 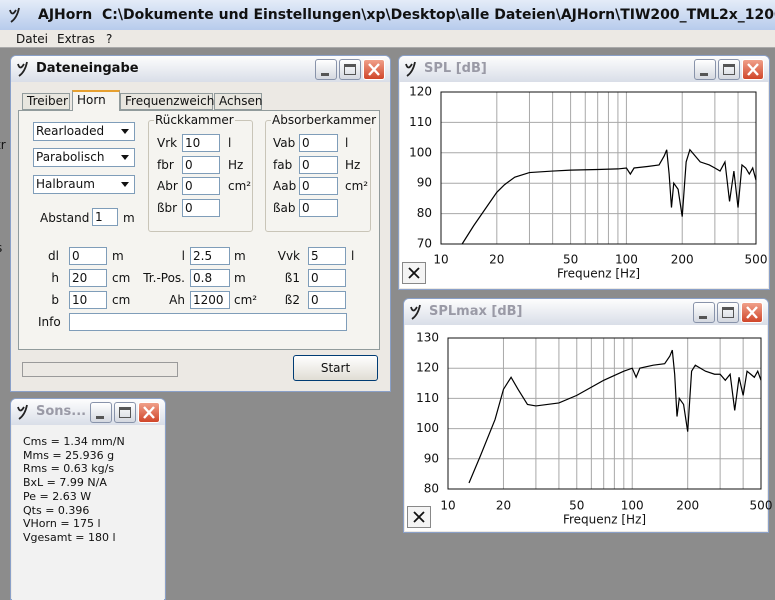 I want to click on info-label: Info, so click(x=49, y=322).